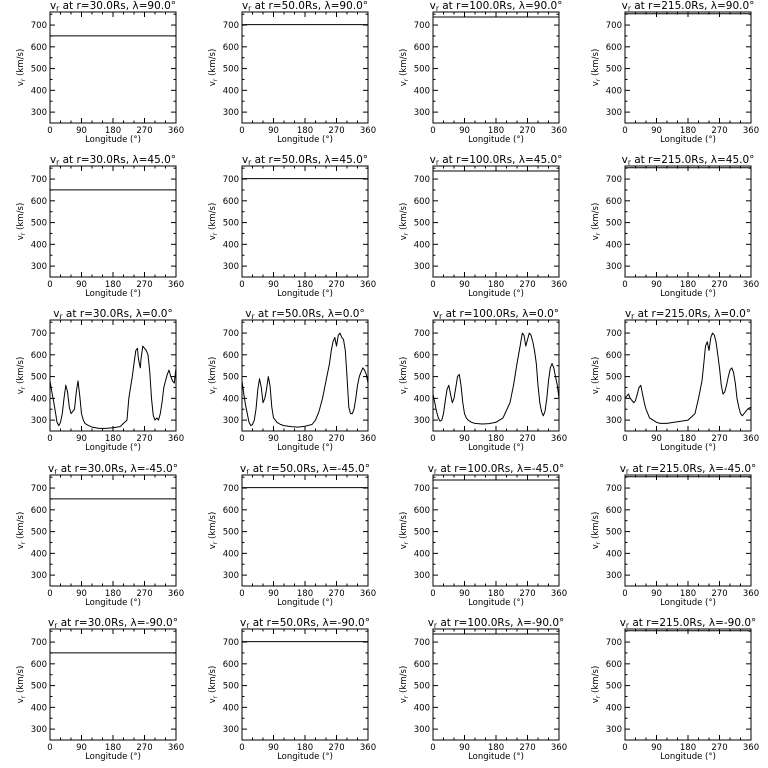 This screenshot has height=768, width=768. I want to click on panel-title-19: vr at r=100.0Rs, λ=-90.0°, so click(496, 623).